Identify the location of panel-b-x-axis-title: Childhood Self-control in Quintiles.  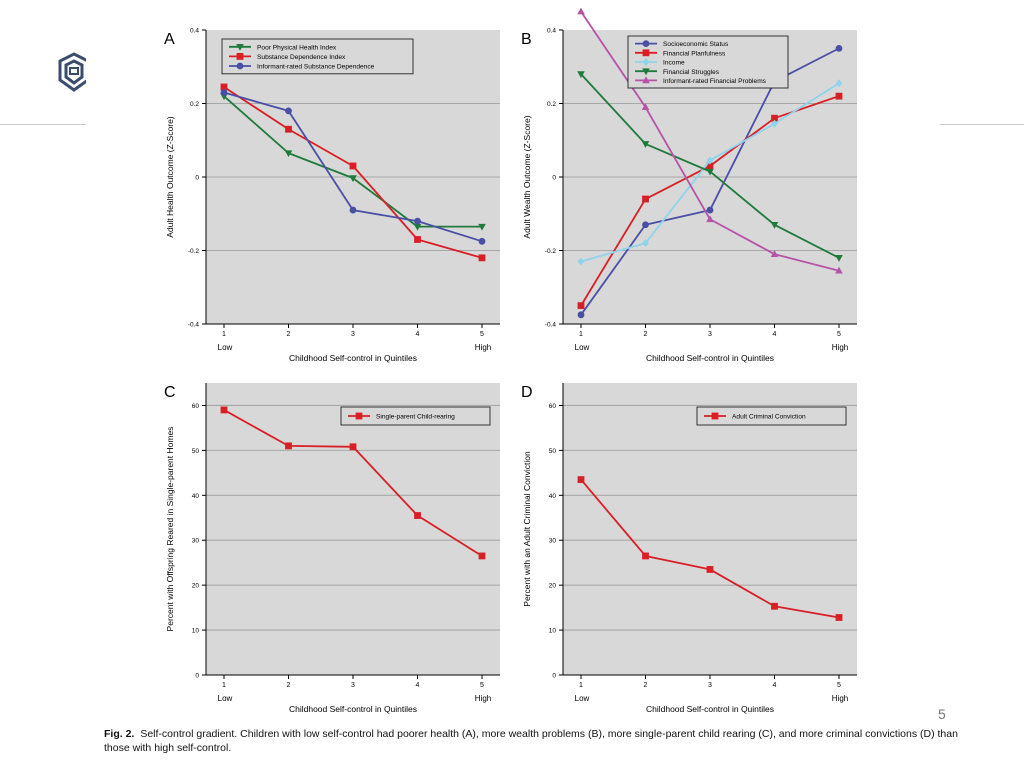
(710, 358).